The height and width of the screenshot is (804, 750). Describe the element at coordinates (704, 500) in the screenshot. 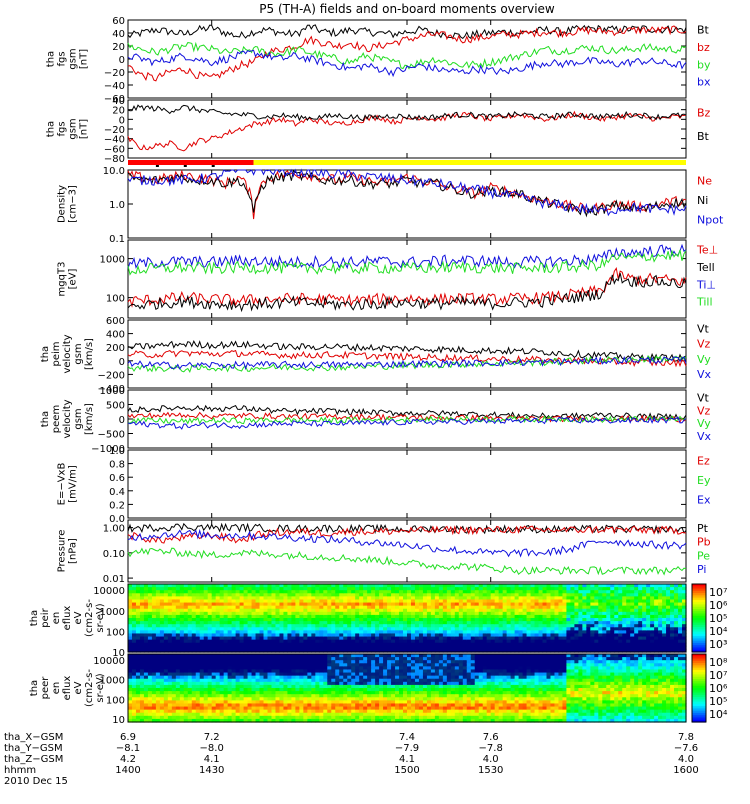

I see `legend-entry: Ex` at that location.